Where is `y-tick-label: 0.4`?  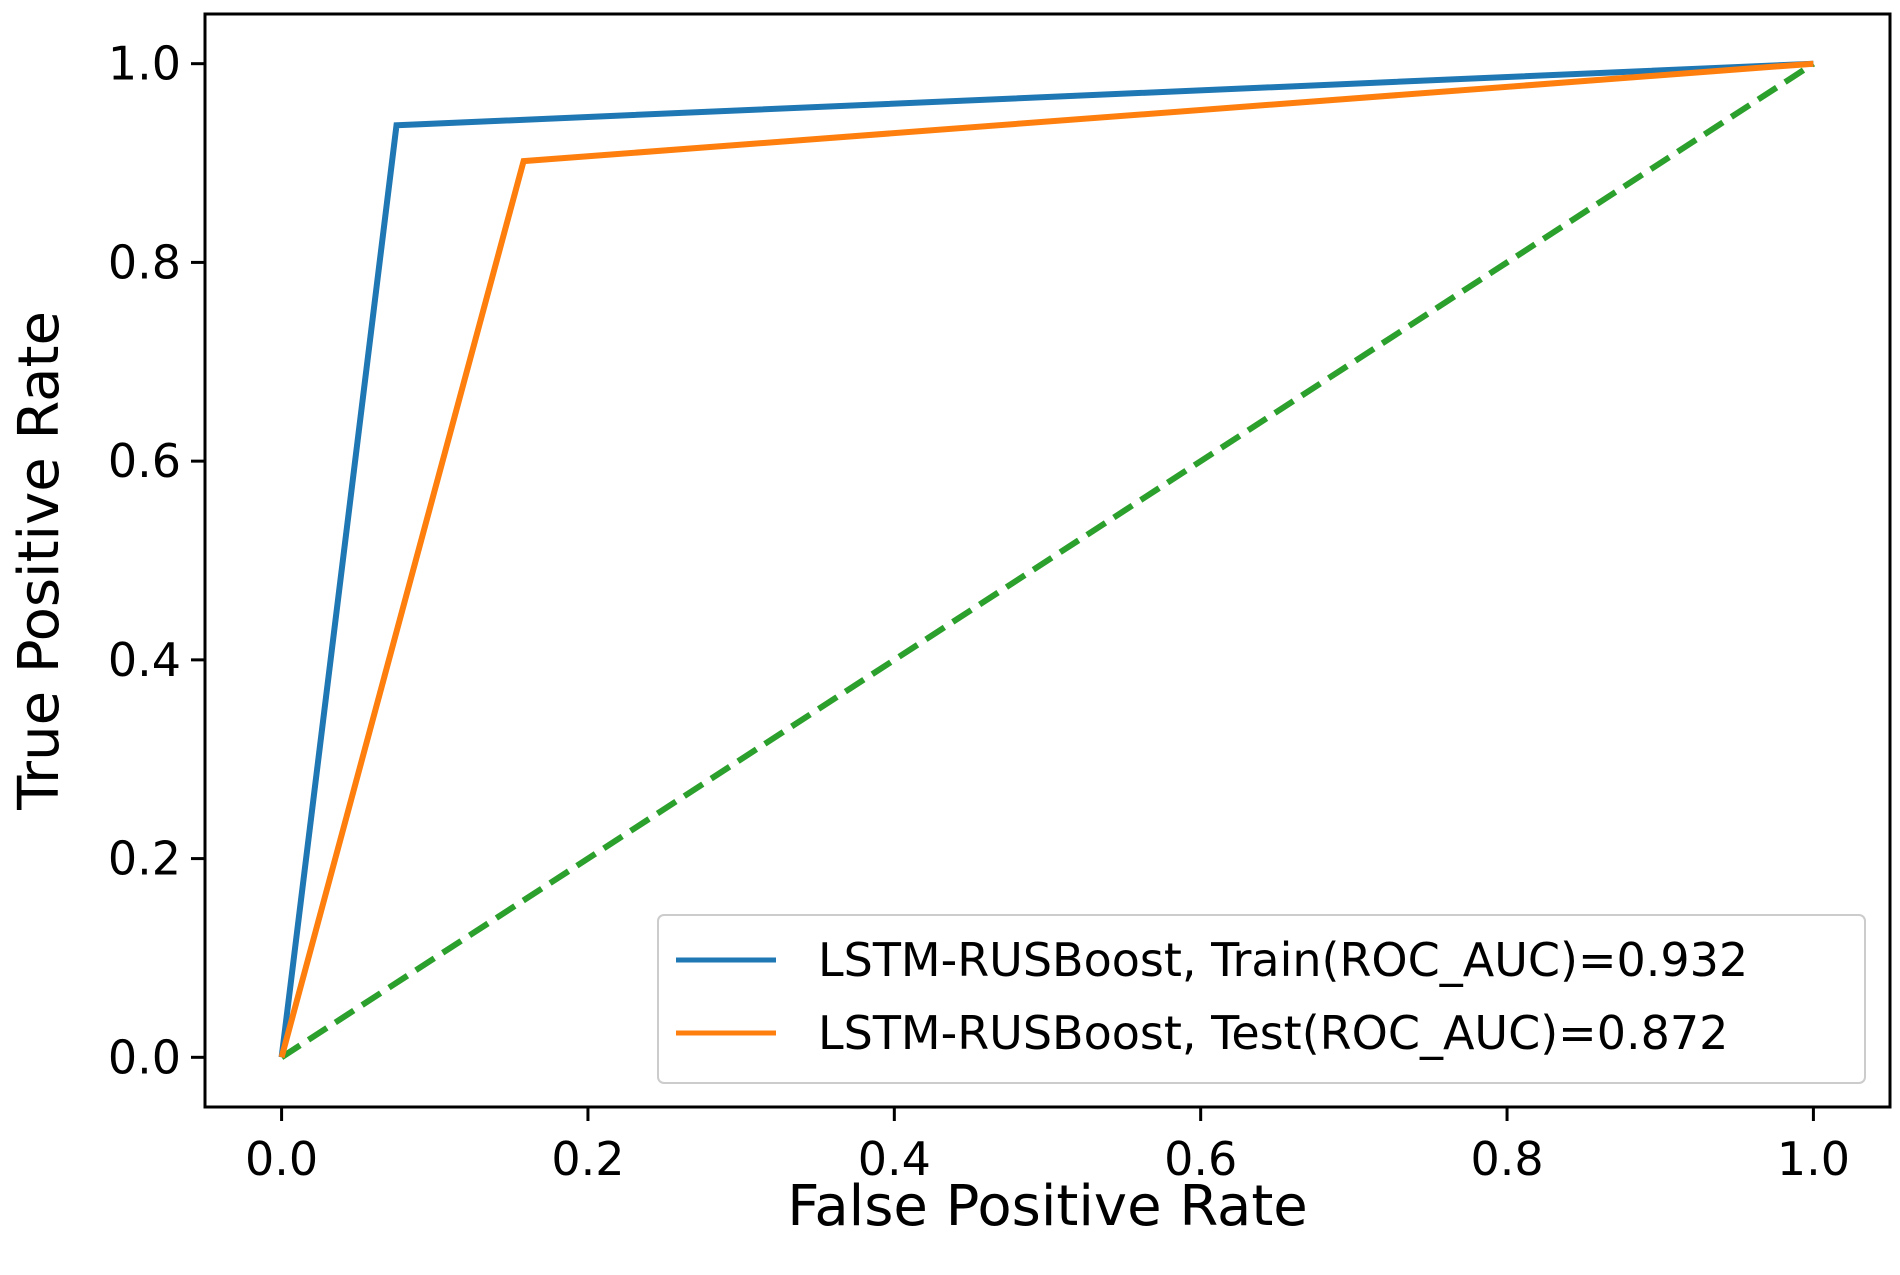 y-tick-label: 0.4 is located at coordinates (144, 660).